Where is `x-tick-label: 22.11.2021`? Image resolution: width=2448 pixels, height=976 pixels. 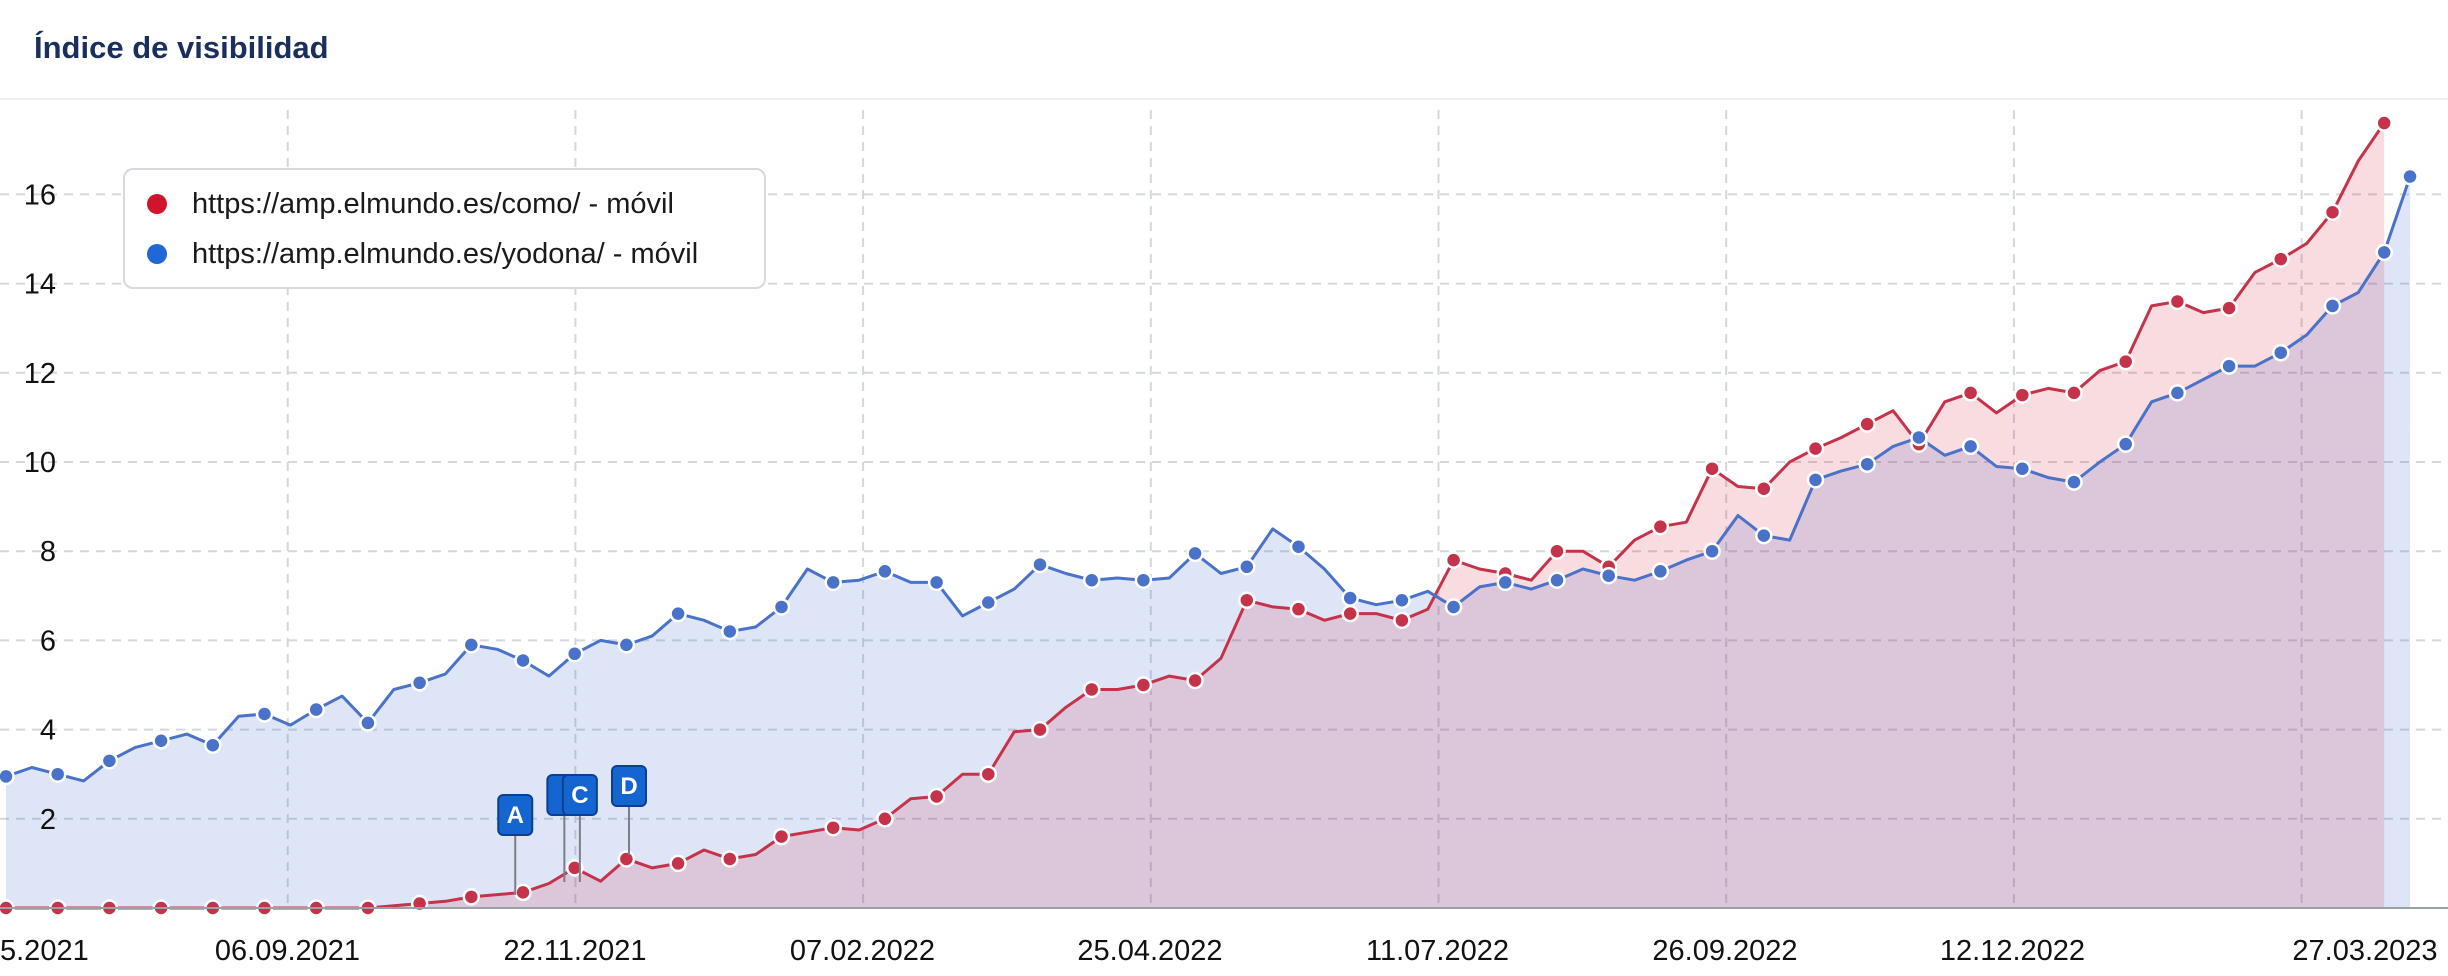
x-tick-label: 22.11.2021 is located at coordinates (575, 951).